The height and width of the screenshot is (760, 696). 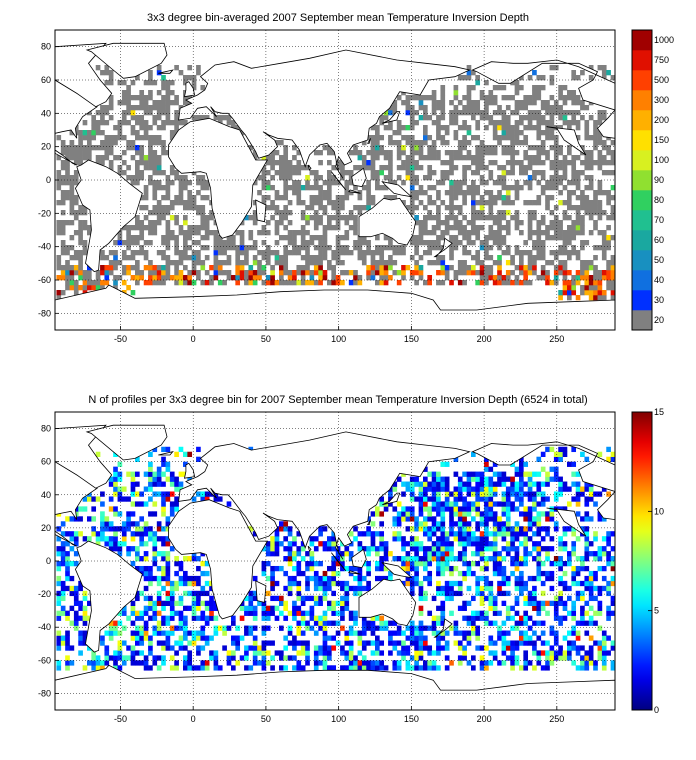 I want to click on x-tick-label: 100, so click(x=338, y=339).